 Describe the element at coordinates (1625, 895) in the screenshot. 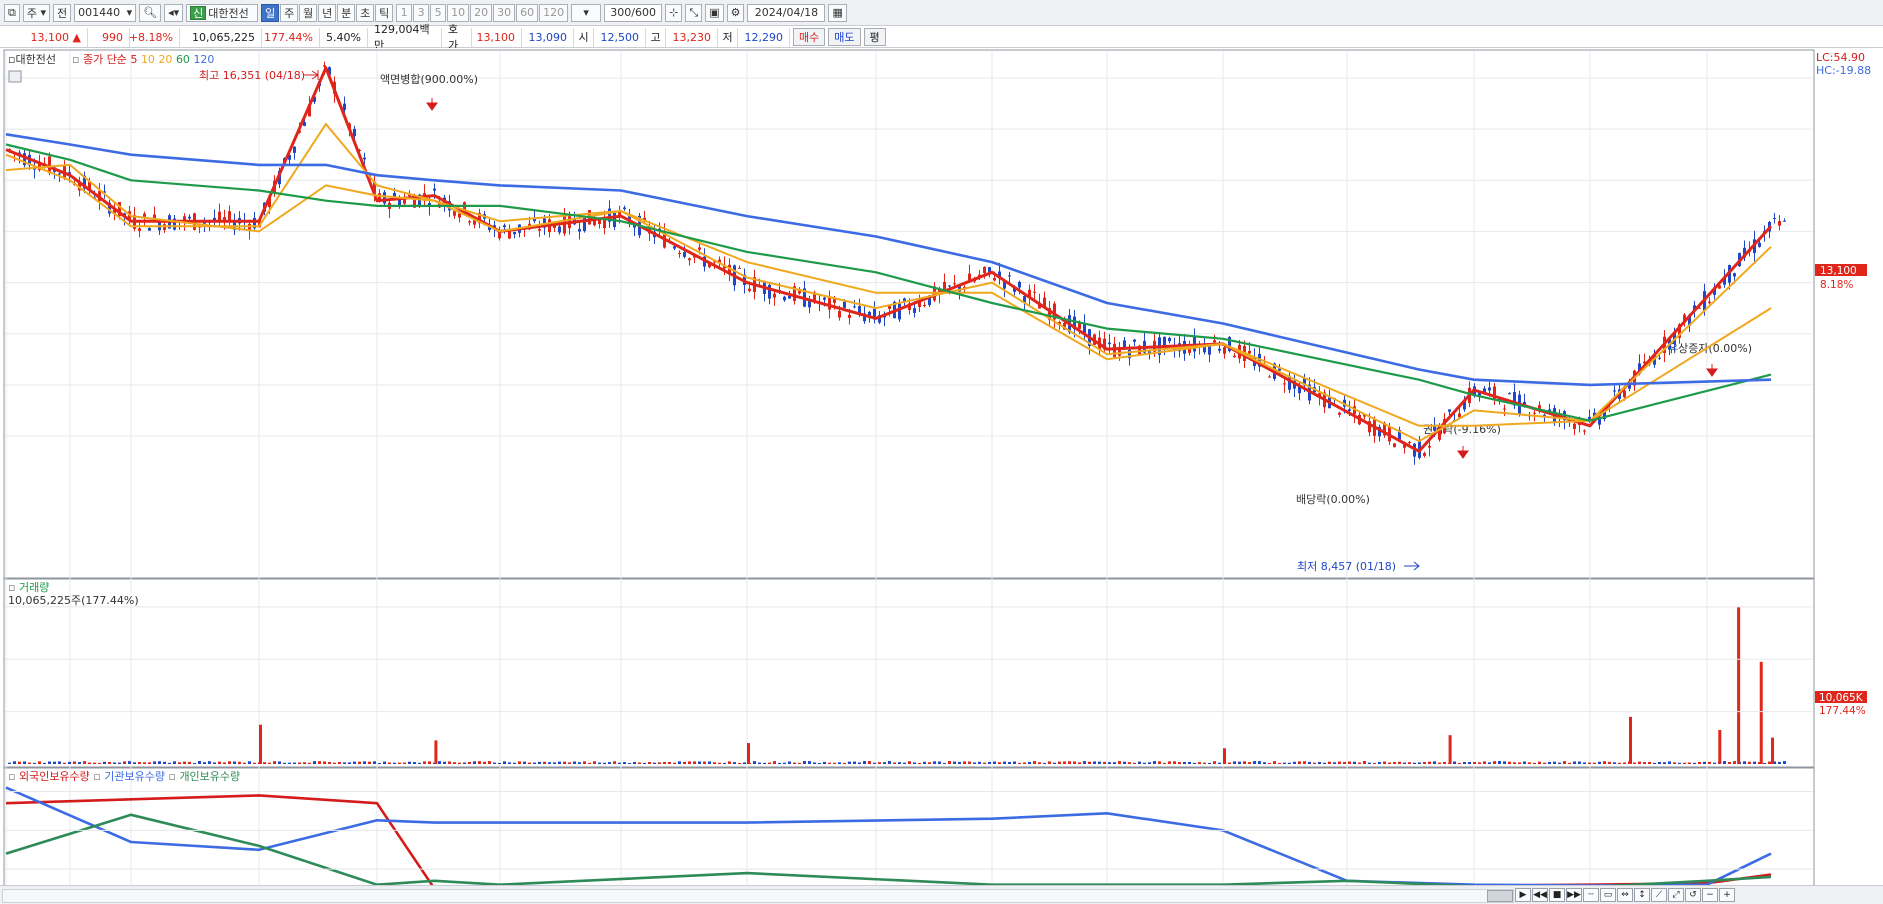

I see `shrink-icon: ⇔` at that location.